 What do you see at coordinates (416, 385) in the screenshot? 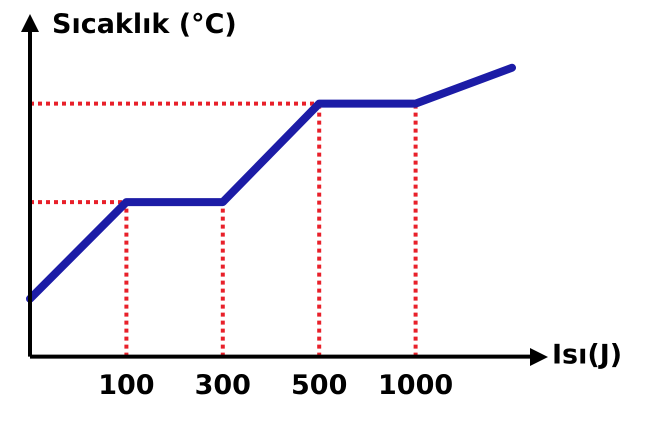
I see `x-tick-label: 1000` at bounding box center [416, 385].